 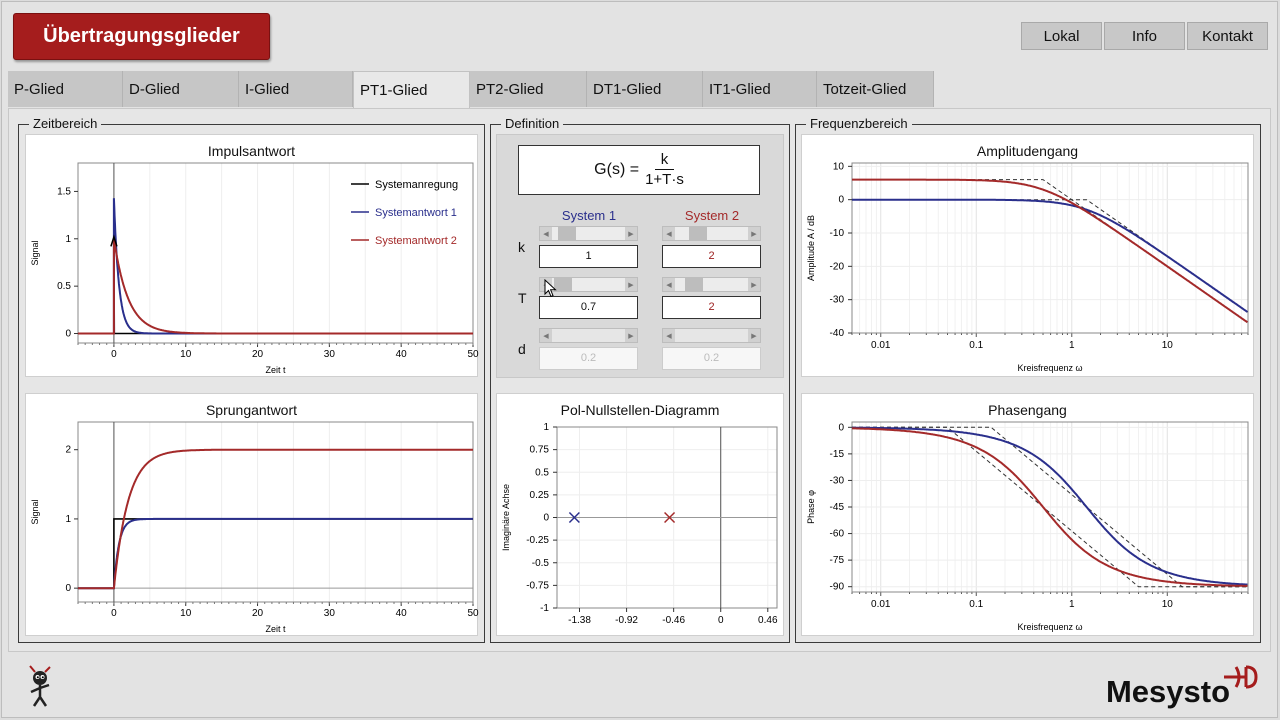 What do you see at coordinates (837, 266) in the screenshot?
I see `y-tick-label: -20` at bounding box center [837, 266].